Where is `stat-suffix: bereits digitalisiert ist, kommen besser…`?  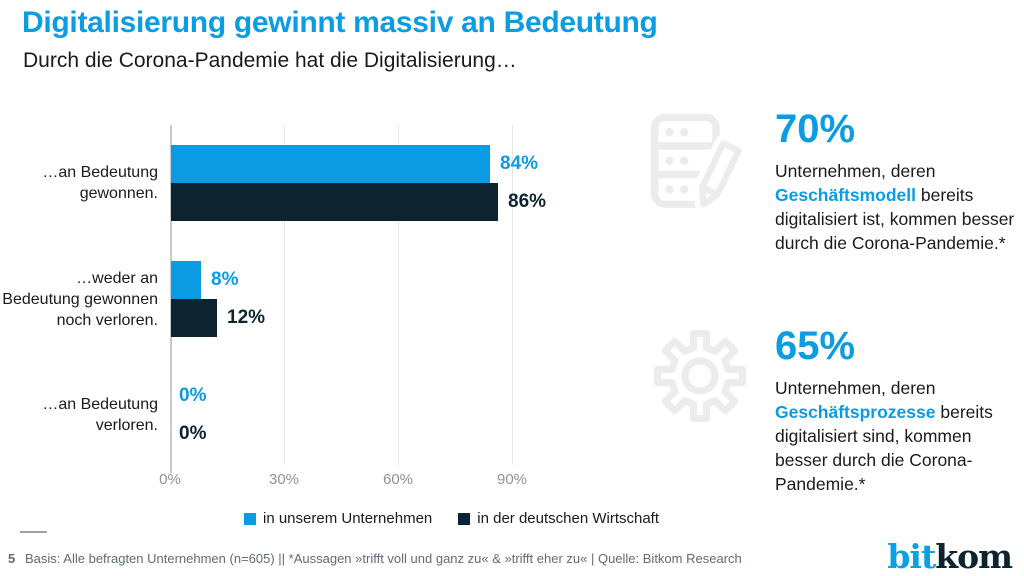
stat-suffix: bereits digitalisiert ist, kommen besser… is located at coordinates (895, 219).